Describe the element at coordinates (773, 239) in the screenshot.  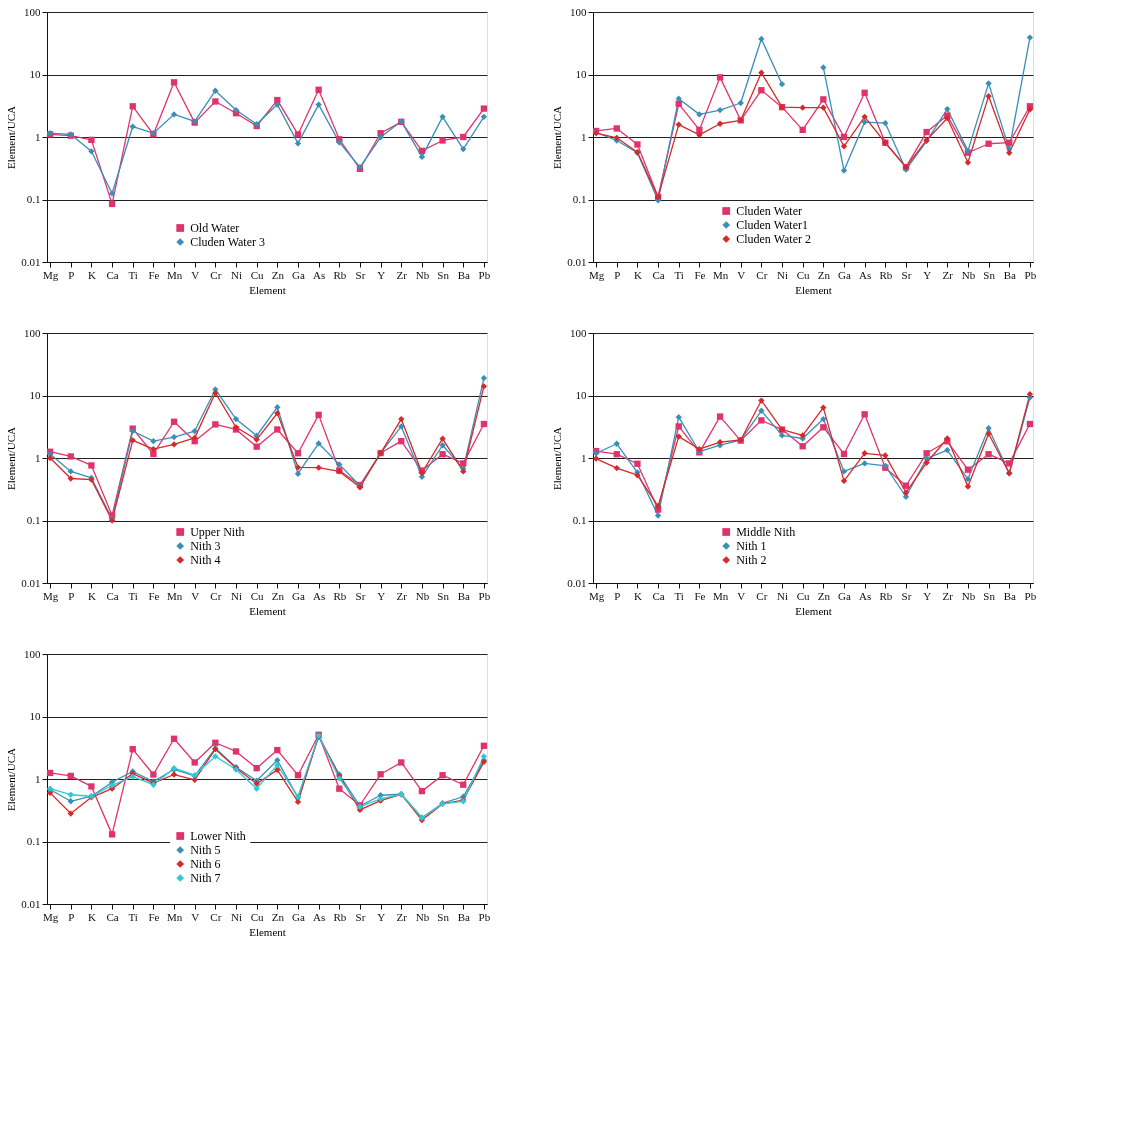
I see `legend-label: Cluden Water 2` at that location.